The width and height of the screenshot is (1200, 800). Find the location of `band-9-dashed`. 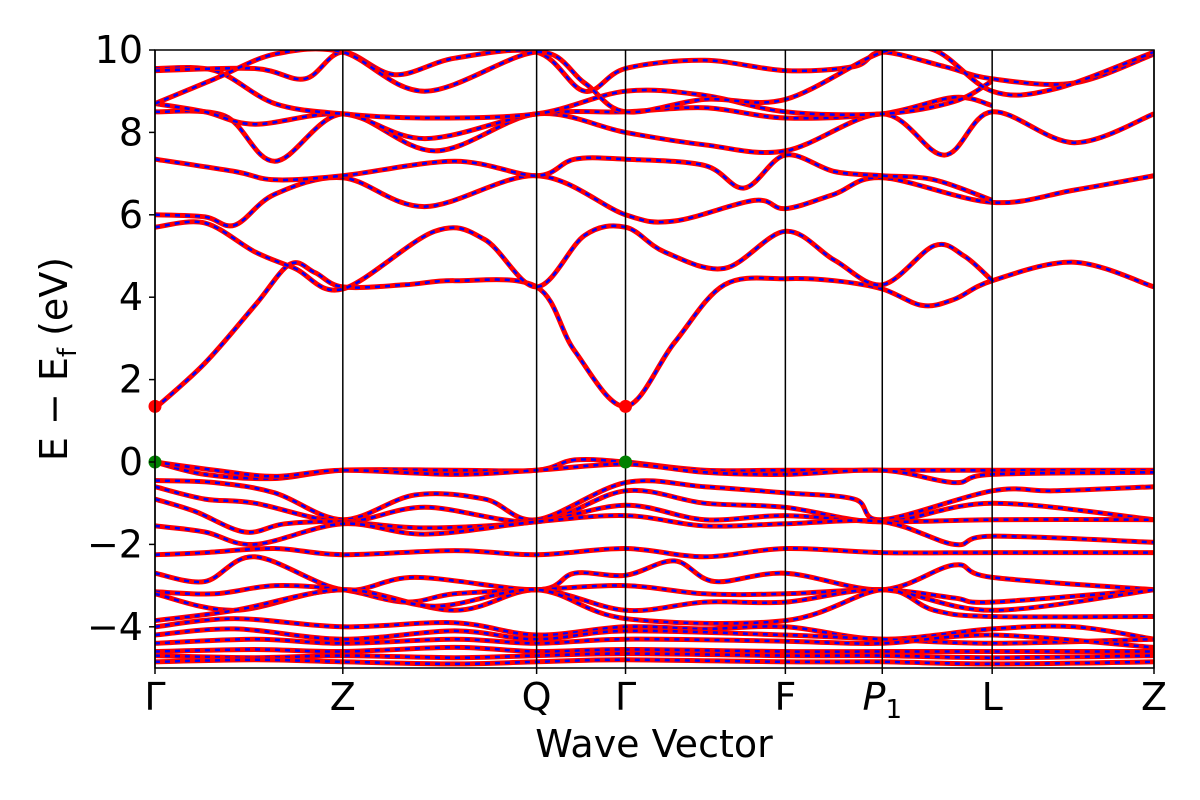

band-9-dashed is located at coordinates (654, 469).